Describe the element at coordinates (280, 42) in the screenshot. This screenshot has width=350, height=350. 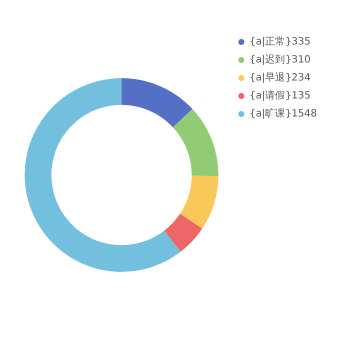
I see `legend-label: {a|正常}335` at that location.